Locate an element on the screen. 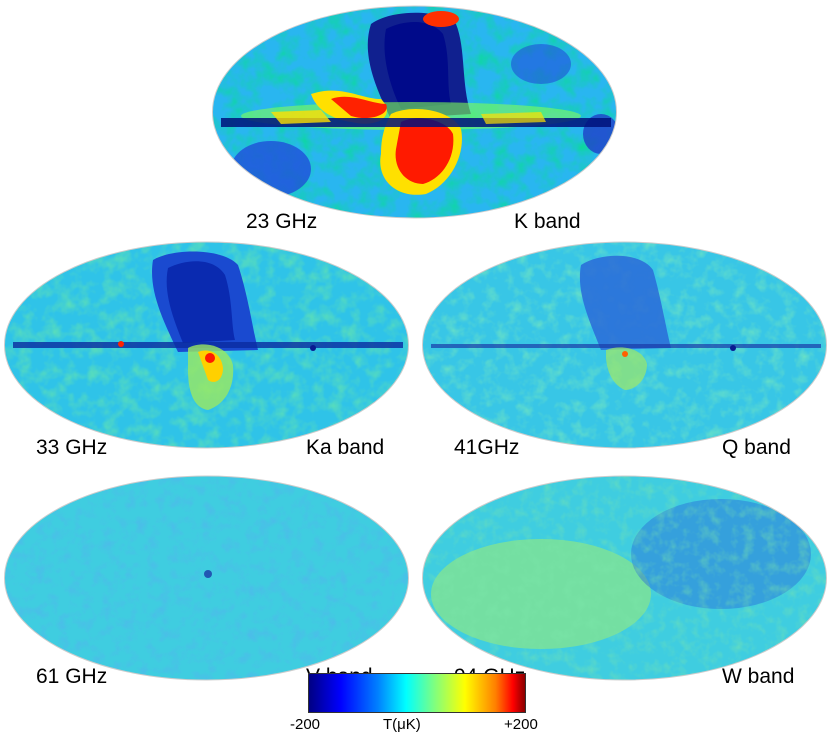  map-k-band-label: K band is located at coordinates (547, 221).